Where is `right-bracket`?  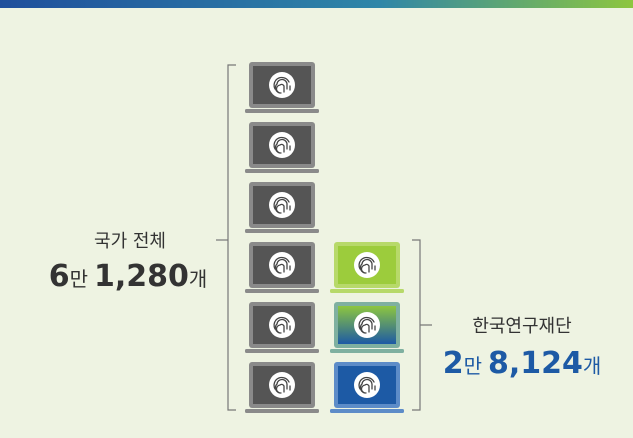 right-bracket is located at coordinates (422, 325).